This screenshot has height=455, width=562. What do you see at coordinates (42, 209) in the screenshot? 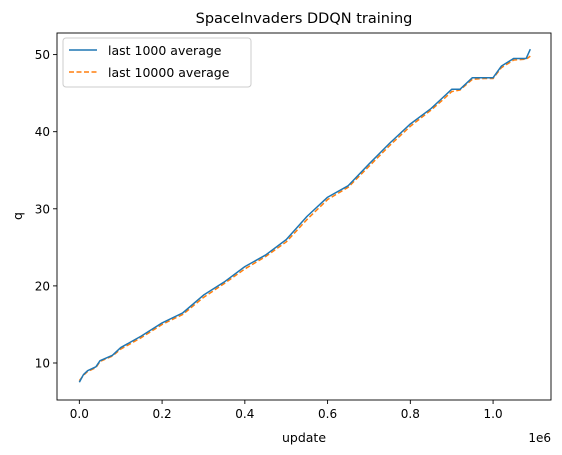
I see `y-tick-label: 30` at bounding box center [42, 209].